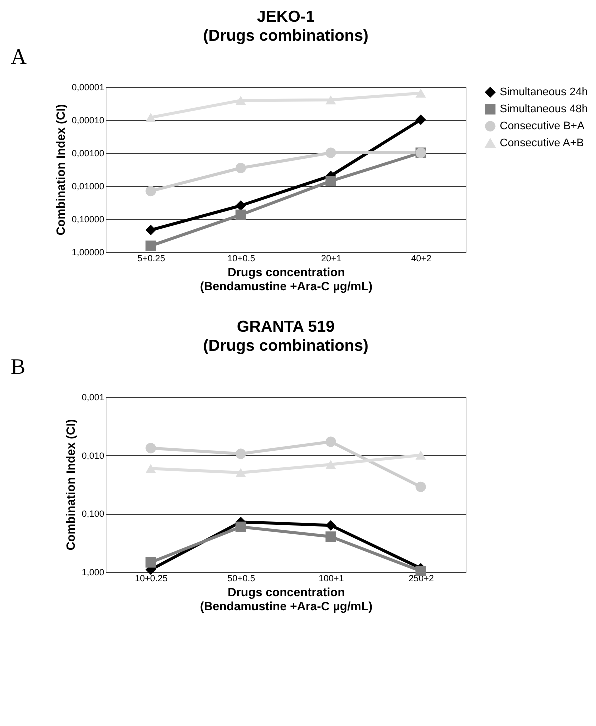  I want to click on legend-label: Simultaneous 24h, so click(544, 92).